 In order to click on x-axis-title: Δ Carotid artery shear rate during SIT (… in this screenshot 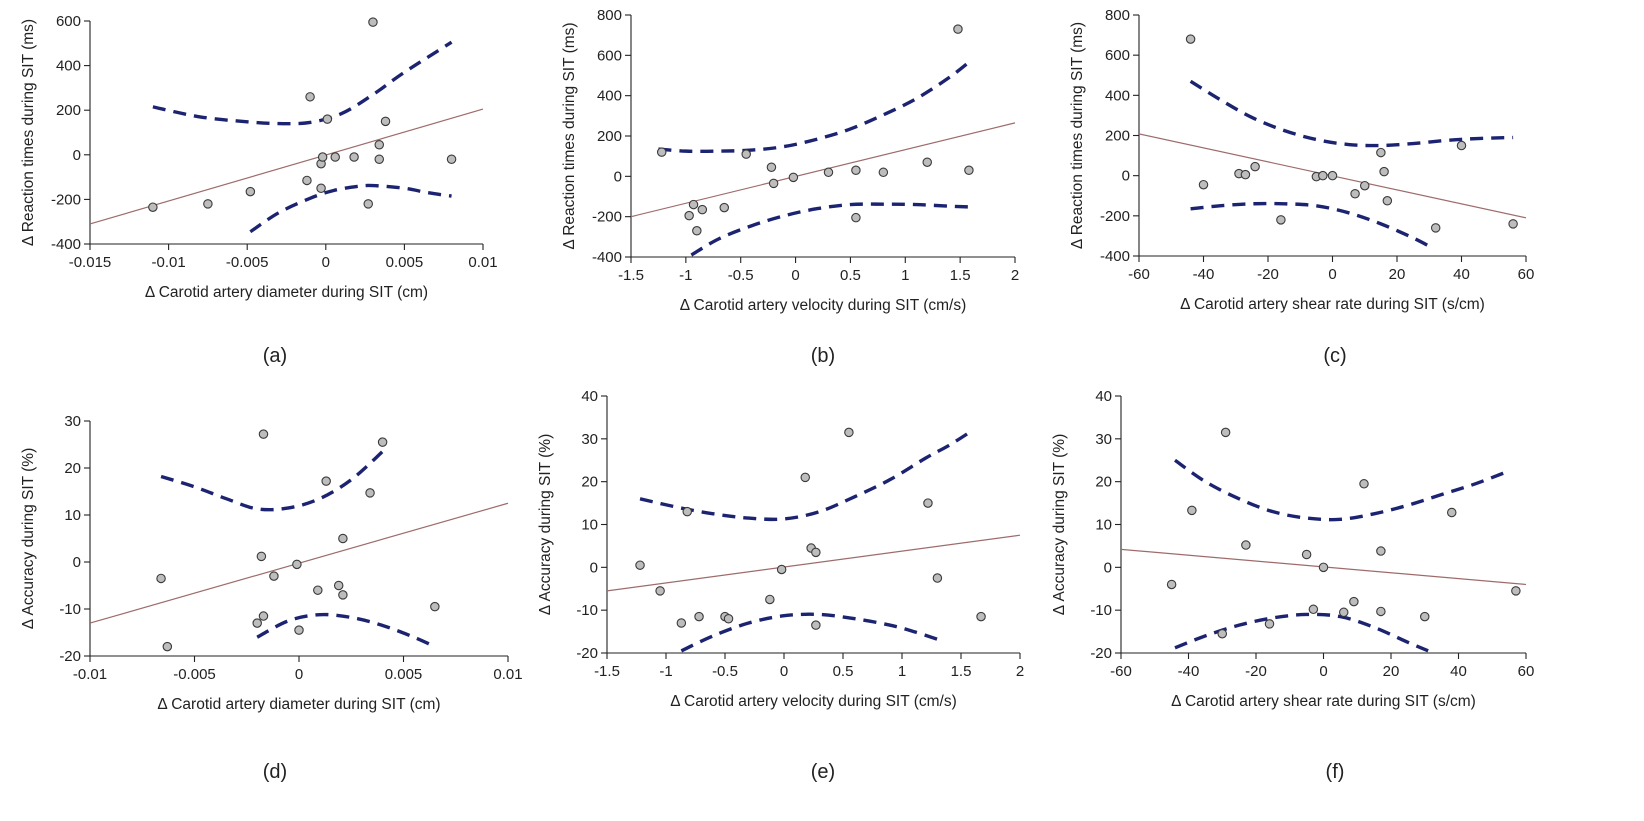, I will do `click(1332, 304)`.